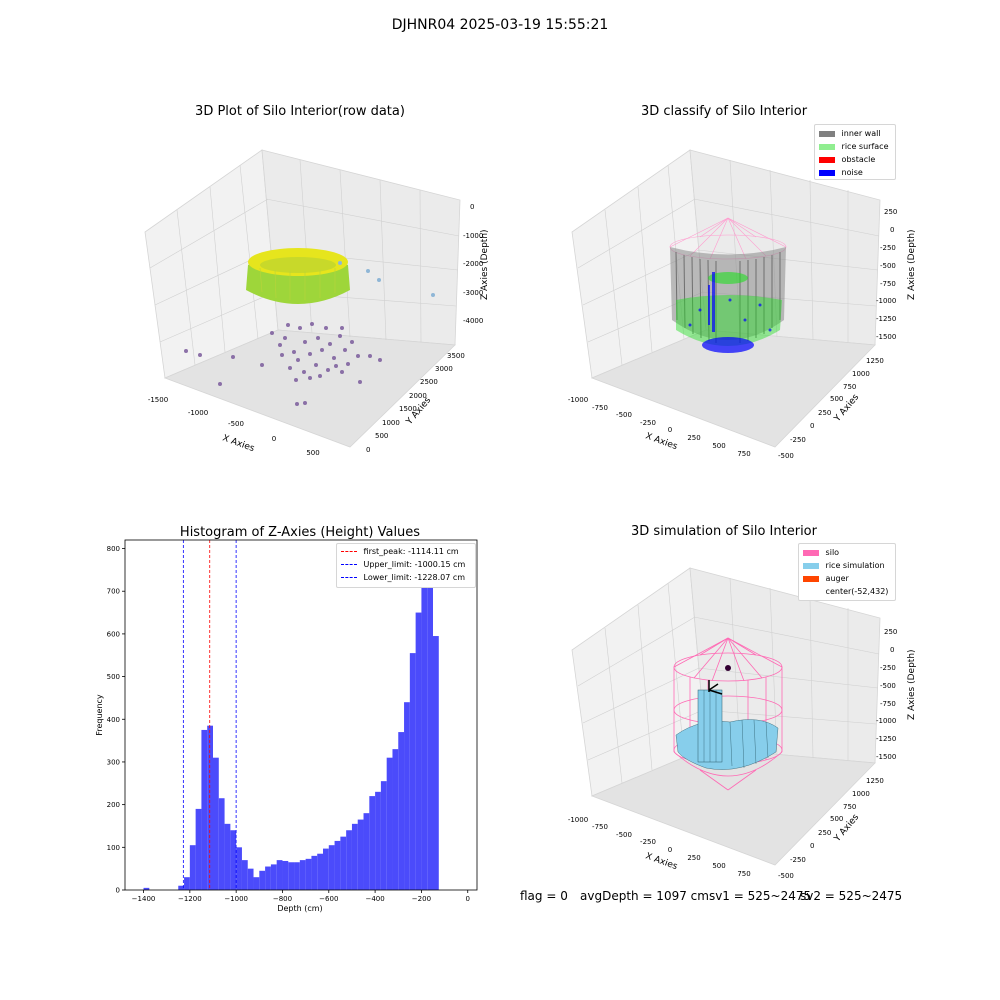 Image resolution: width=1000 pixels, height=1000 pixels. I want to click on avg-depth-text: avgDepth = 1097 cmsv1 = 525~2475, so click(696, 896).